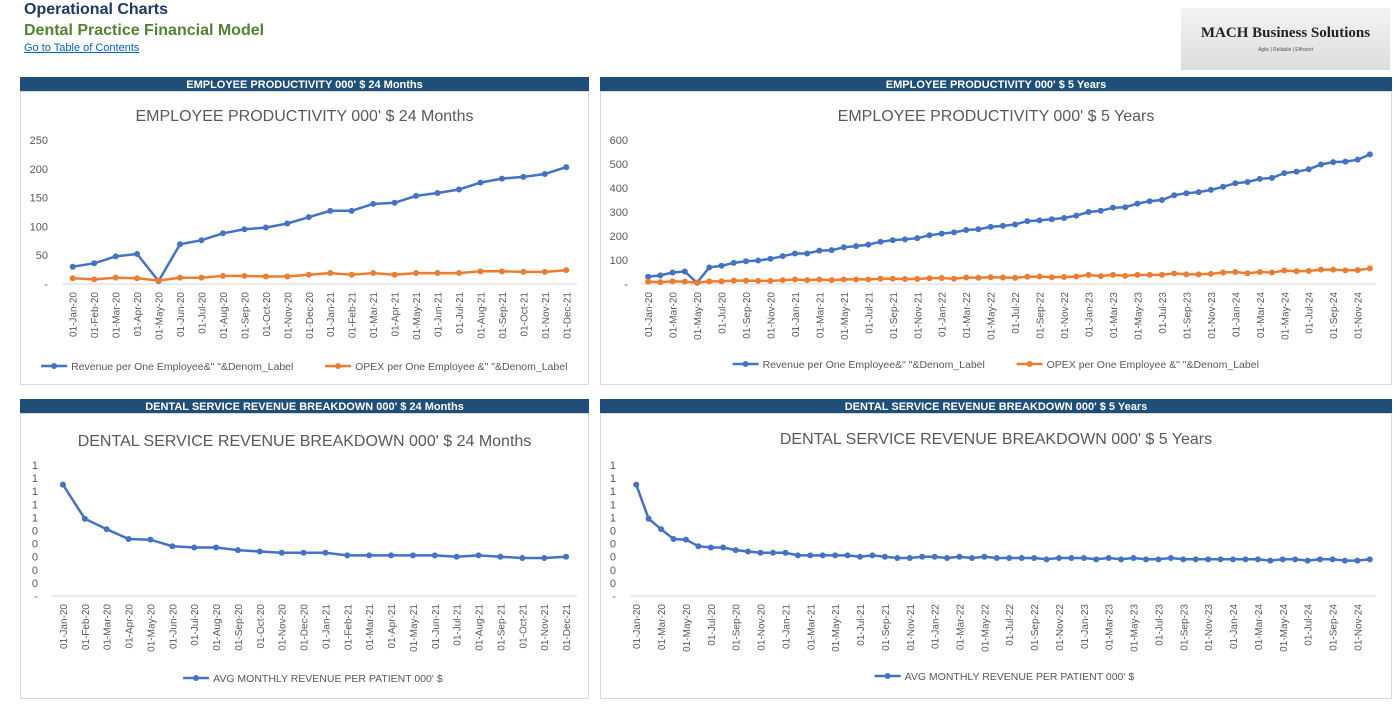  Describe the element at coordinates (304, 85) in the screenshot. I see `banner-title: EMPLOYEE PRODUCTIVITY 000' $ 24 Months` at that location.